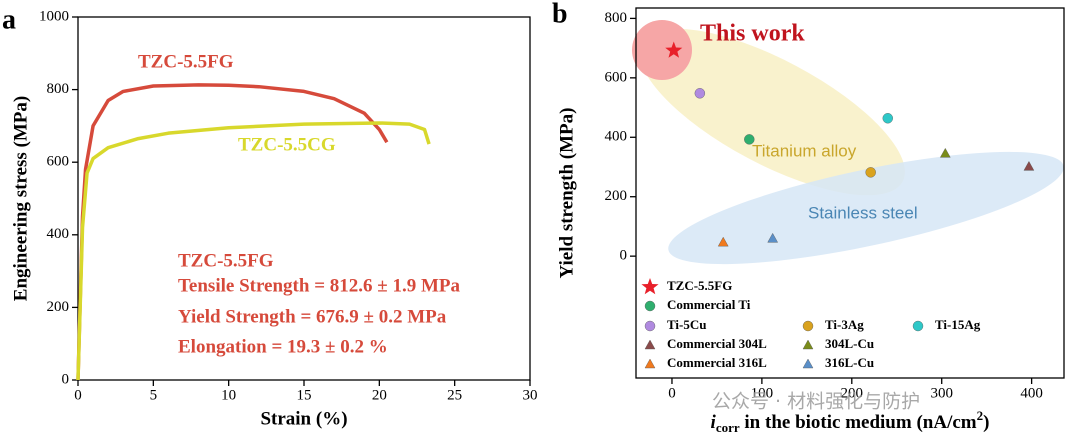 The image size is (1080, 442). I want to click on legend-label: TZC-5.5FG, so click(699, 285).